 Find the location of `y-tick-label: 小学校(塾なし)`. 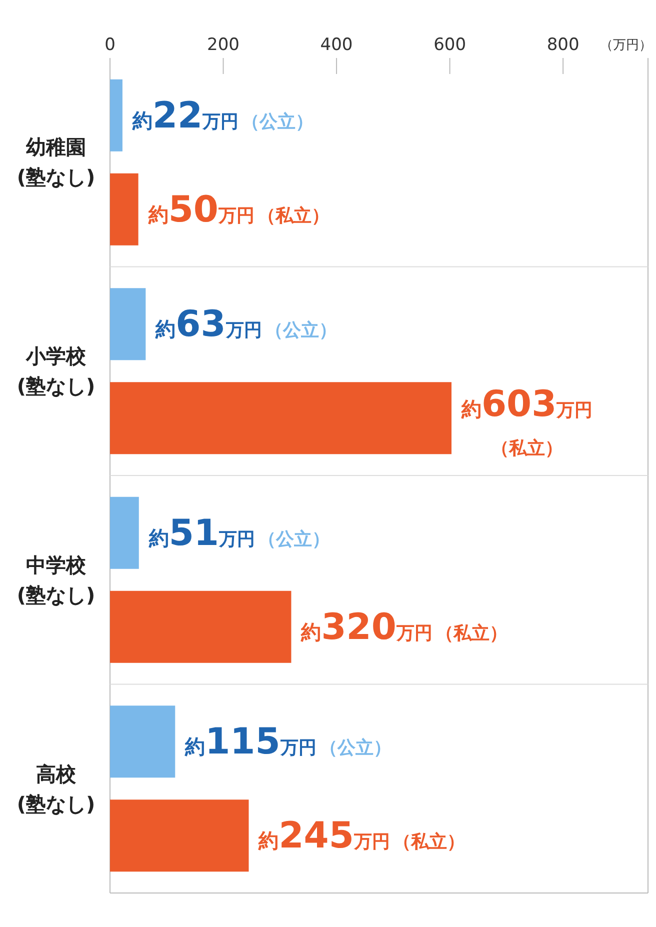

y-tick-label: 小学校(塾なし) is located at coordinates (56, 371).